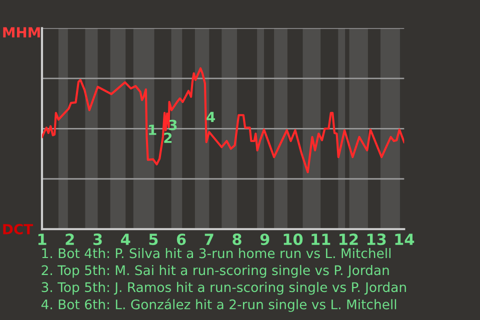 The height and width of the screenshot is (320, 480). Describe the element at coordinates (224, 288) in the screenshot. I see `text: 3. Top 5th: J. Ramos hit a run-scoring single vs P. Jordan` at that location.